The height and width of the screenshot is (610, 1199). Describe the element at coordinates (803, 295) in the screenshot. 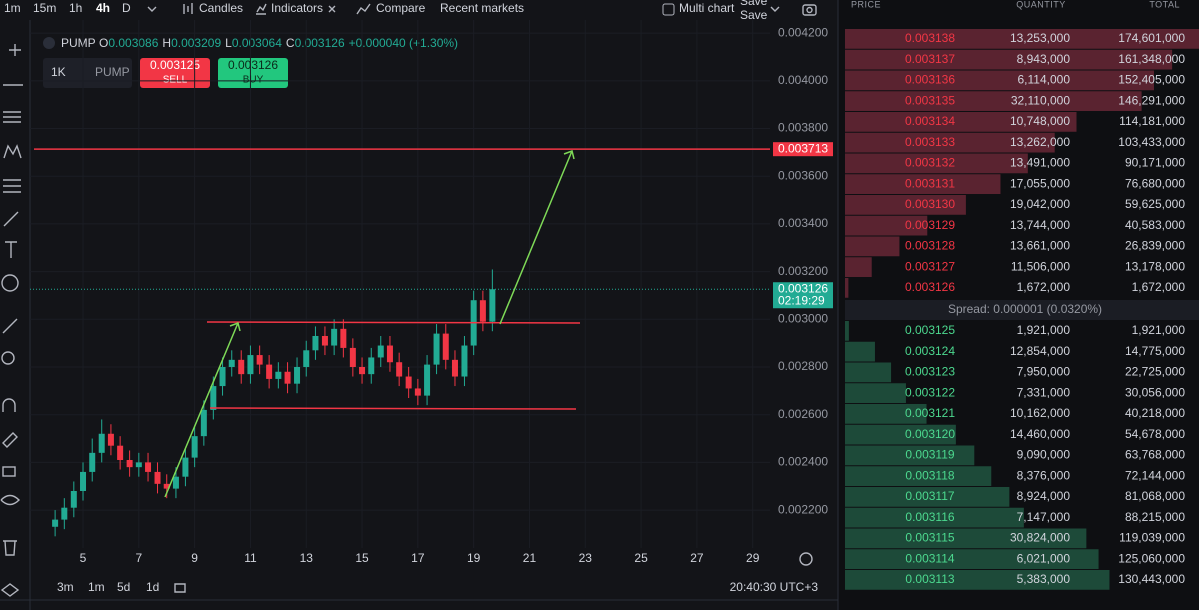

I see `last-price-tag` at that location.